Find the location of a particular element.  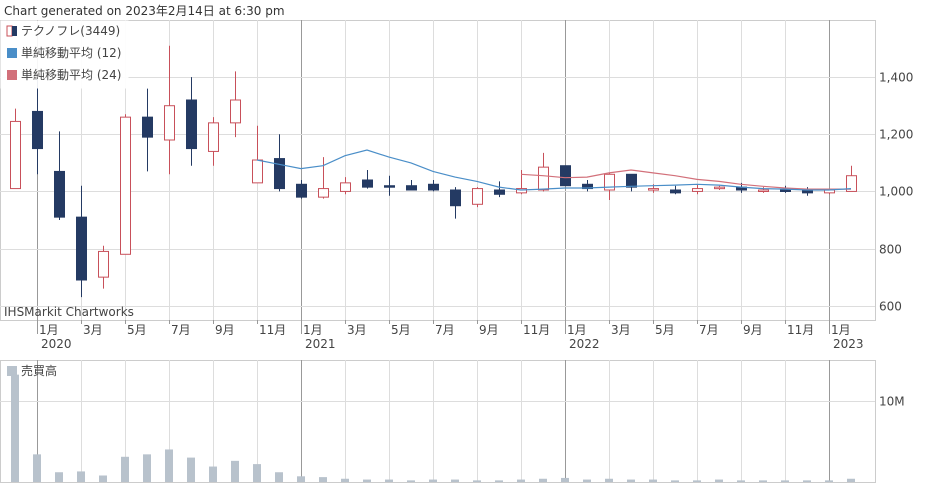

legend-label: 単純移動平均 (12) is located at coordinates (71, 53).